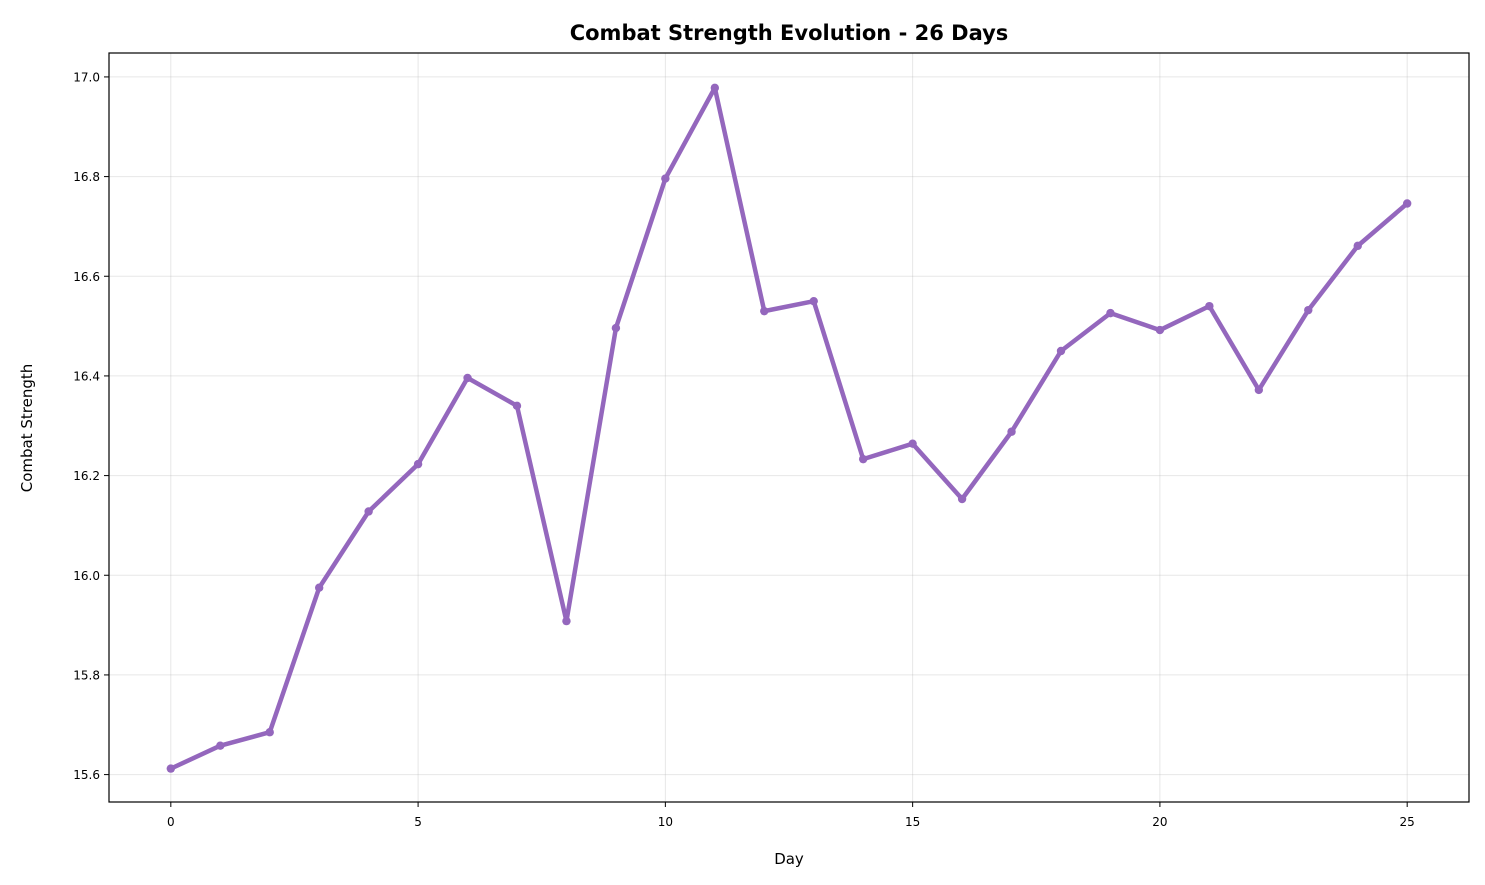  Describe the element at coordinates (171, 822) in the screenshot. I see `x-tick-label: 0` at that location.